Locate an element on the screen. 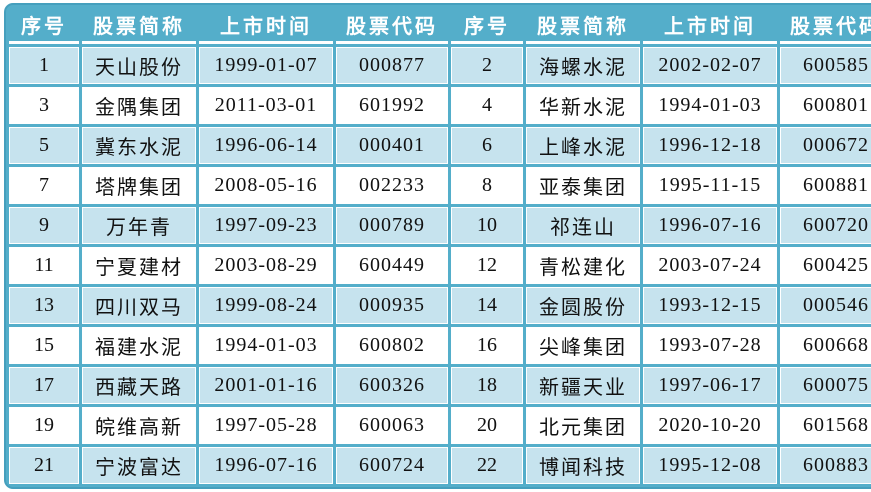 This screenshot has width=871, height=492. cell-code: 601568 is located at coordinates (825, 425).